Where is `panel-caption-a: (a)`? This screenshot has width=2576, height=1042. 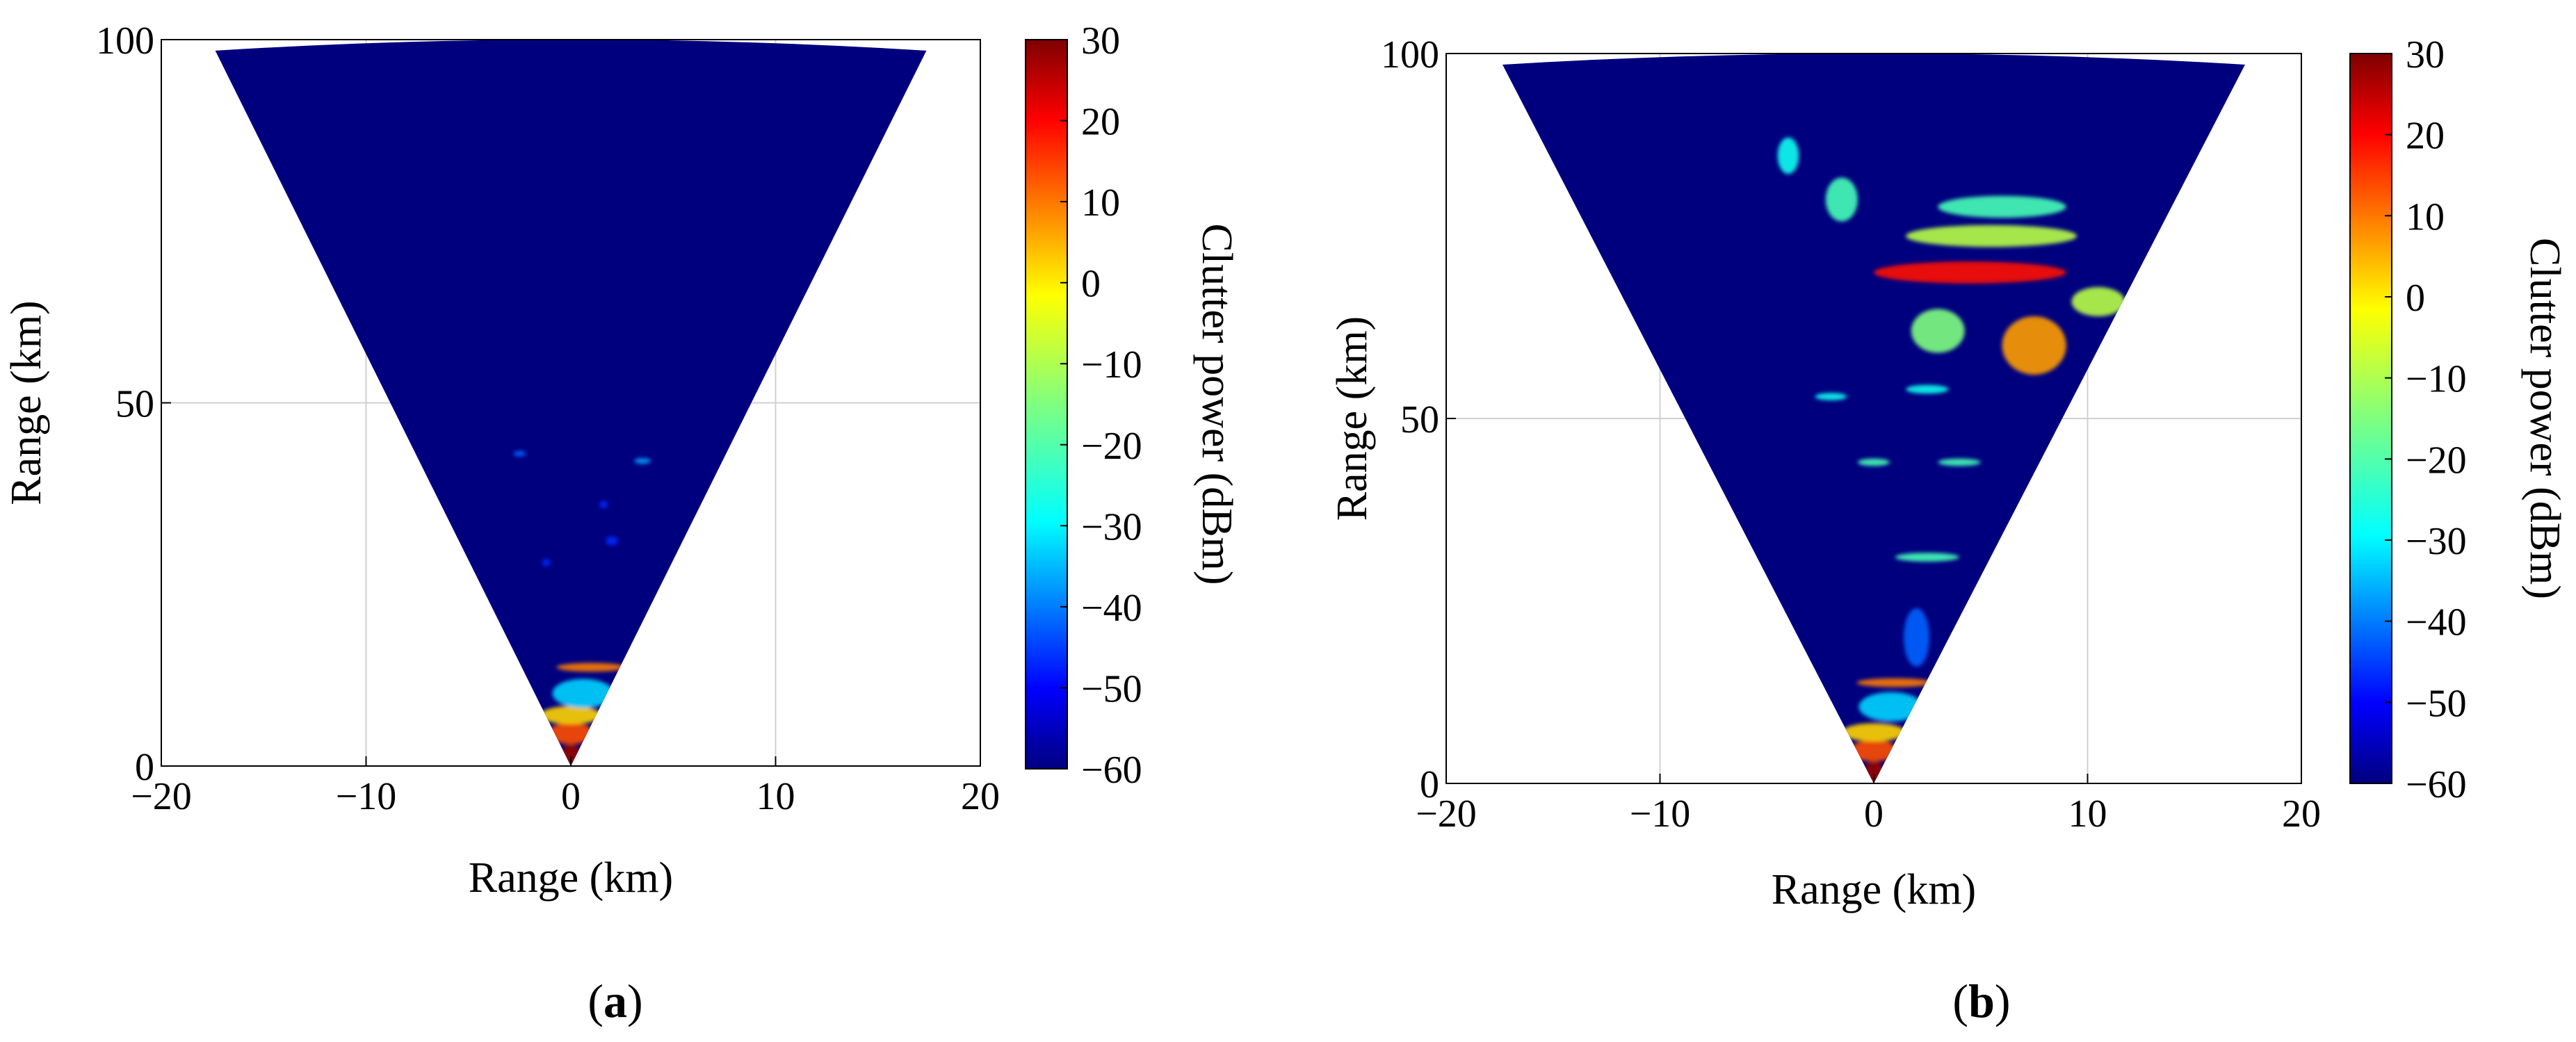
panel-caption-a: (a) is located at coordinates (615, 1001).